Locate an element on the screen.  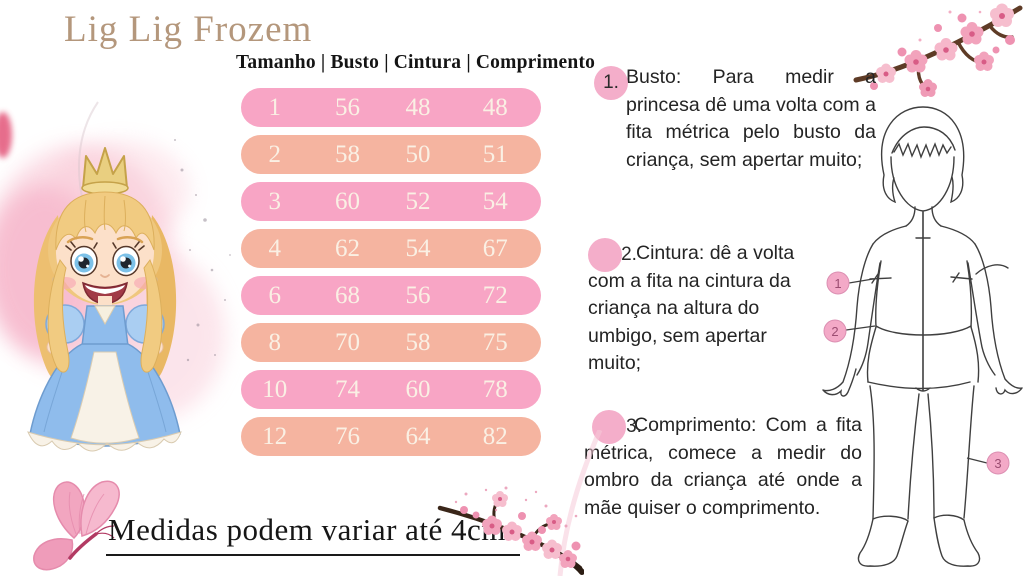
page-title: Lig Lig Frozem is located at coordinates (188, 29).